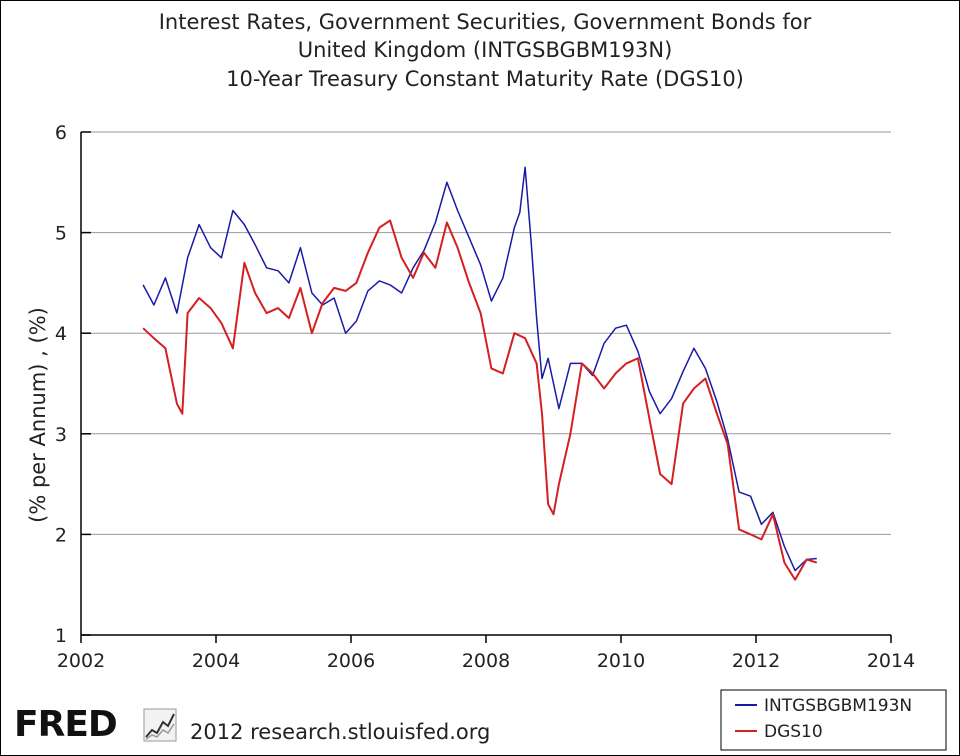 The width and height of the screenshot is (960, 756). I want to click on x-tick-label-2004: 2004, so click(216, 661).